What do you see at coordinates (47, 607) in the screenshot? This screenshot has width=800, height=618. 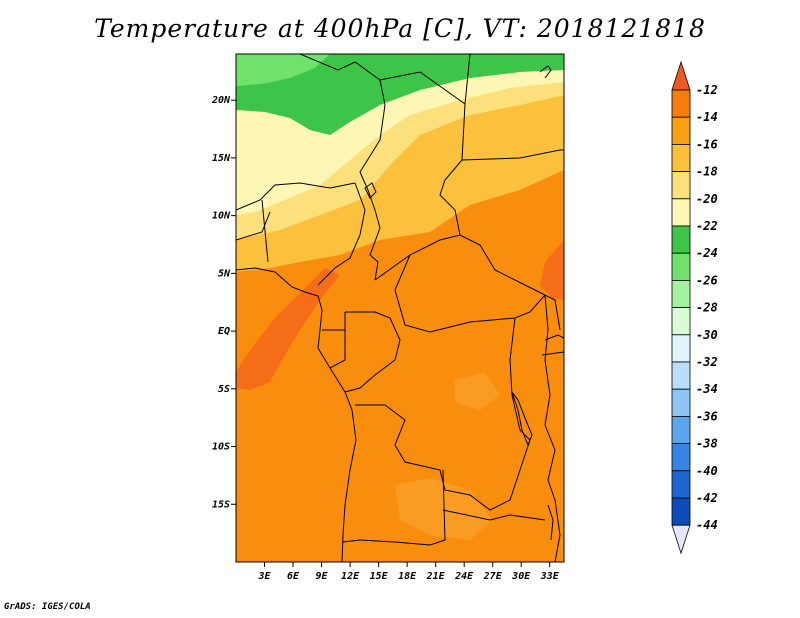 I see `credit-text: GrADS: IGES/COLA` at bounding box center [47, 607].